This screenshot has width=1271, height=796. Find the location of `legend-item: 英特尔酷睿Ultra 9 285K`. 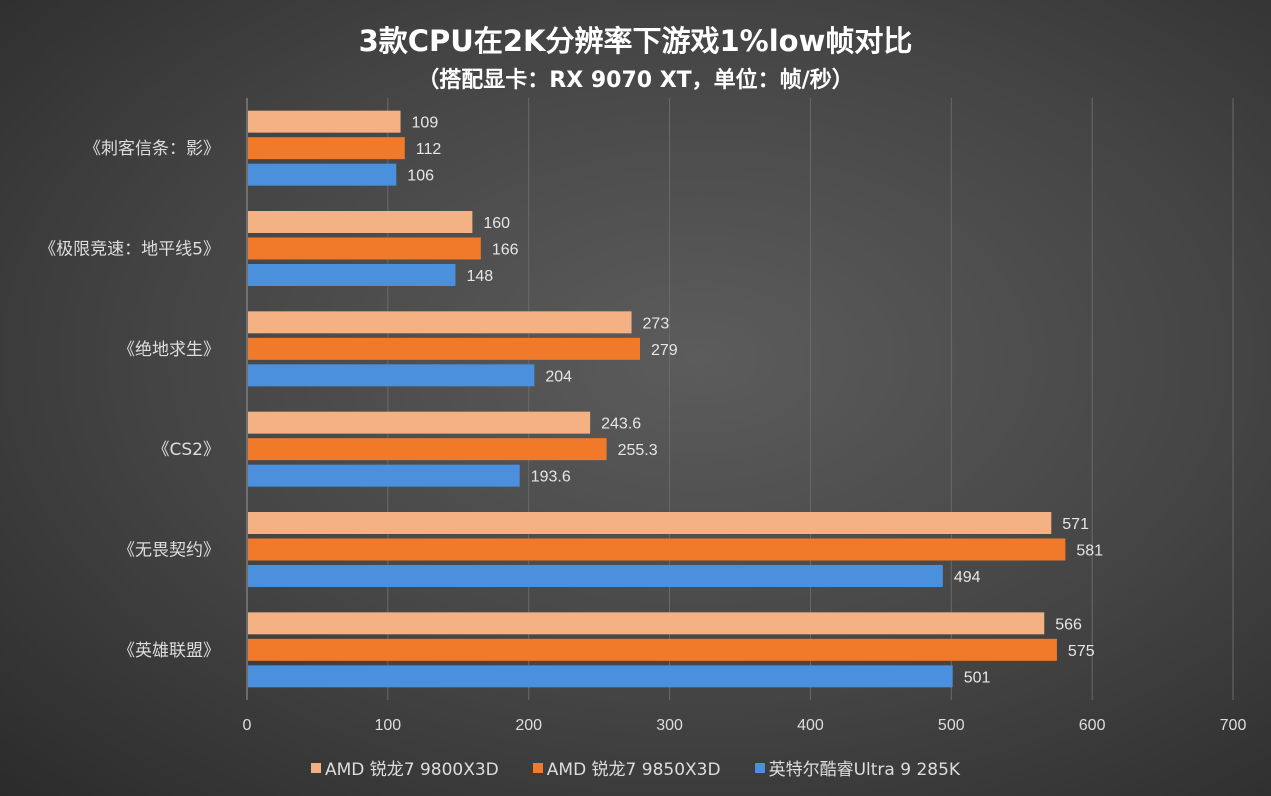

legend-item: 英特尔酷睿Ultra 9 285K is located at coordinates (857, 767).